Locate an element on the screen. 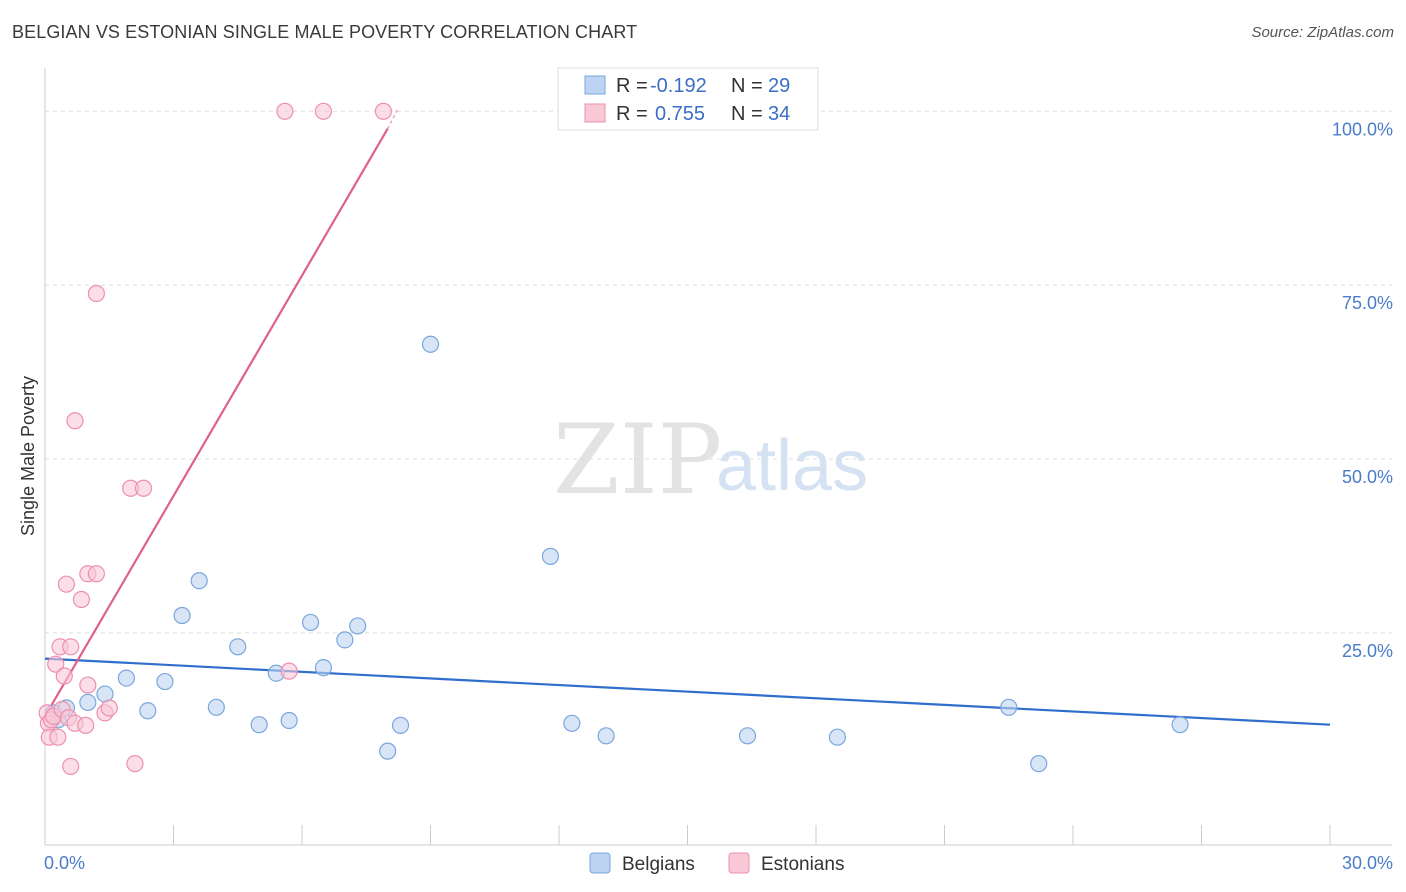 The height and width of the screenshot is (892, 1406). y-tick-label-100: 100.0% is located at coordinates (1362, 129).